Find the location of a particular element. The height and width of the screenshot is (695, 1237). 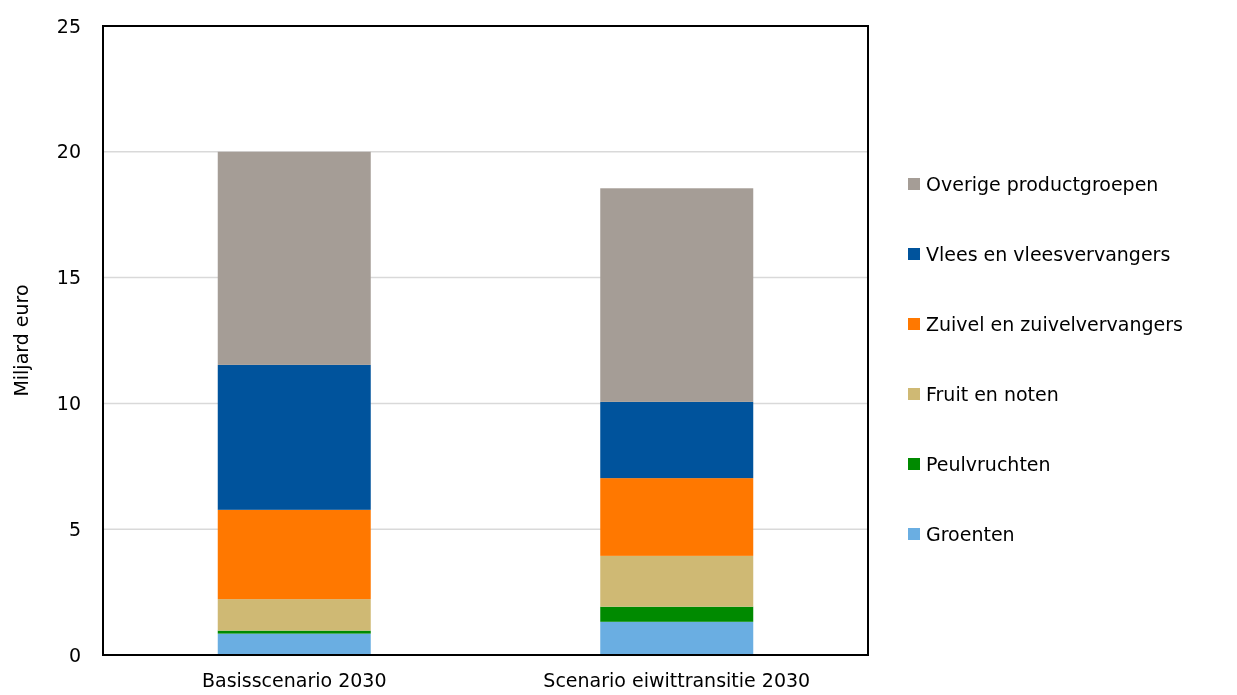

x-tick-label: Basisscenario 2030 is located at coordinates (294, 680).